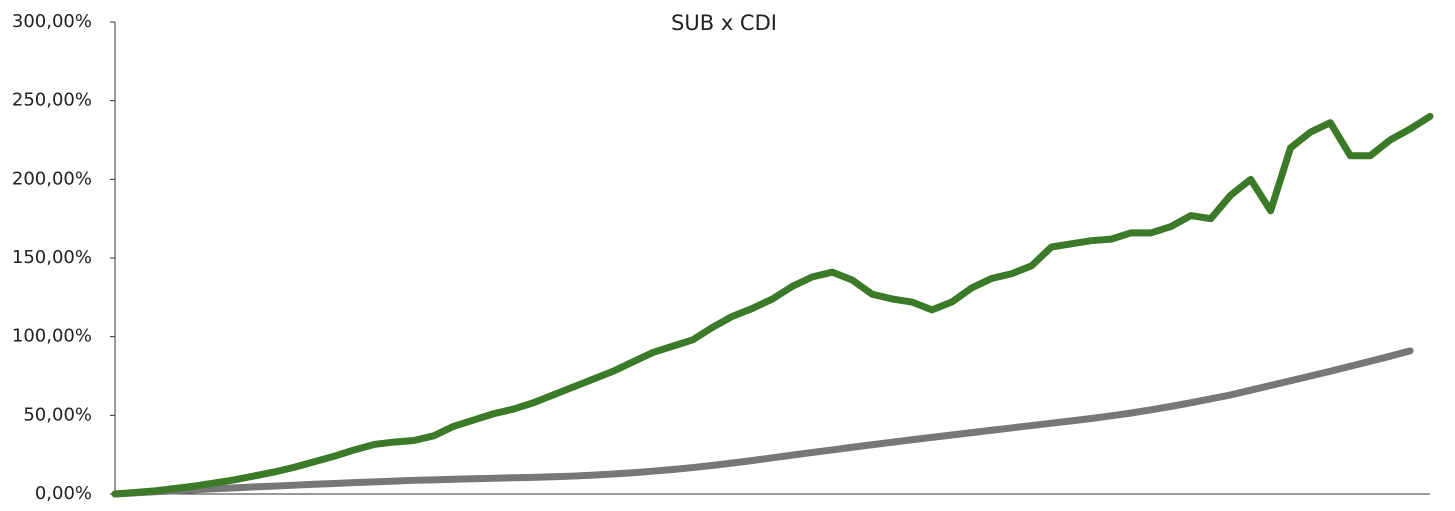 This screenshot has width=1455, height=511. Describe the element at coordinates (52, 21) in the screenshot. I see `y-tick-label: 300,00%` at that location.